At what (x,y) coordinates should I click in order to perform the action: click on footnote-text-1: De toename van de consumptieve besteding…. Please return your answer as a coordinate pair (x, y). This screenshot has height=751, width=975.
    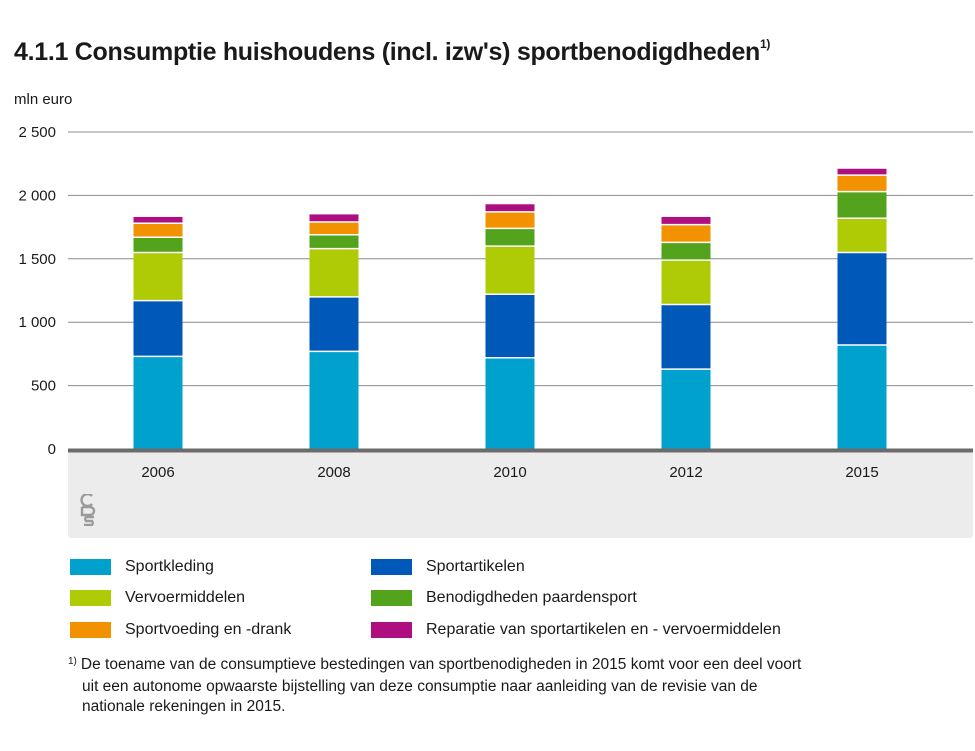
    Looking at the image, I should click on (441, 664).